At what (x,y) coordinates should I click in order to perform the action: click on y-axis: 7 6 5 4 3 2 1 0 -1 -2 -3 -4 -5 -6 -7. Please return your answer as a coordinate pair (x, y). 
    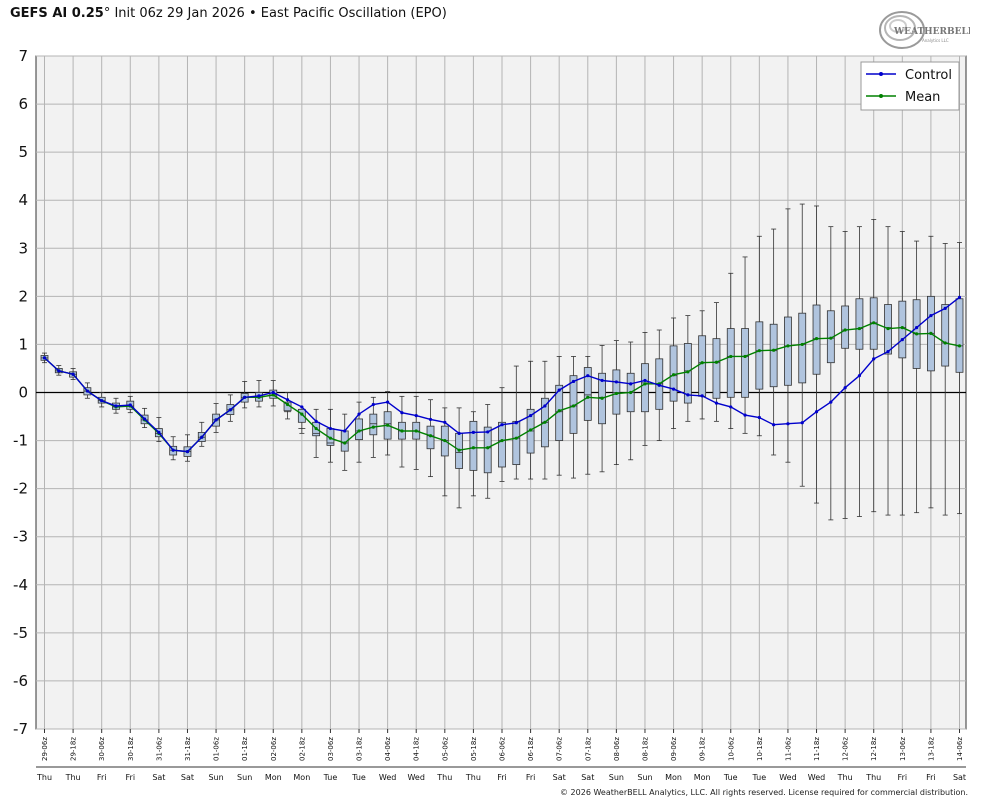
    Looking at the image, I should click on (20, 392).